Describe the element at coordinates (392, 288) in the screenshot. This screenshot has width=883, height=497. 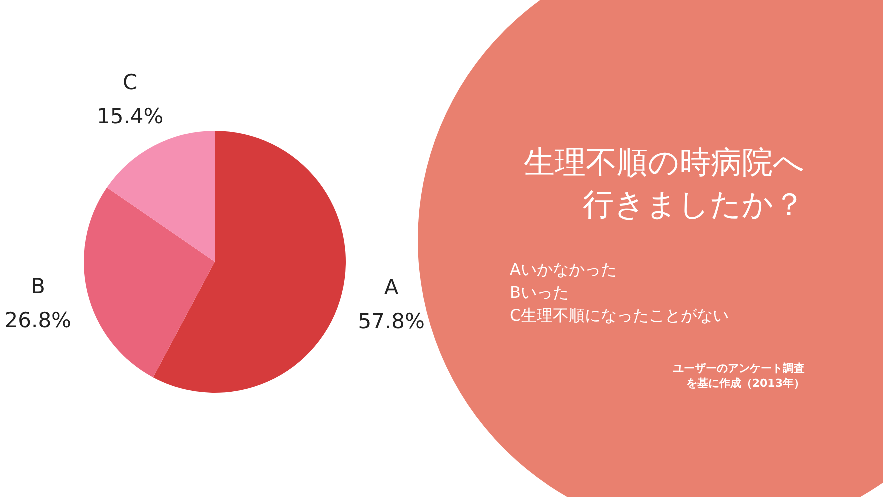
I see `slice-label: A` at that location.